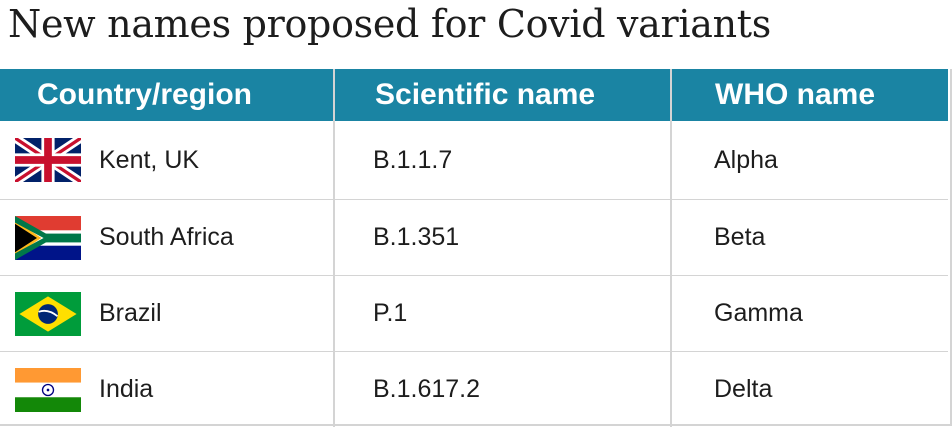 This screenshot has width=952, height=427. I want to click on scientific-name-cell: B.1.617.2, so click(501, 389).